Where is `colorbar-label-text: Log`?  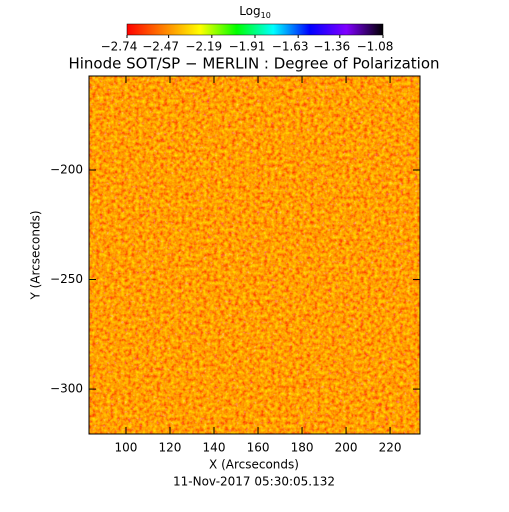 colorbar-label-text: Log is located at coordinates (249, 11).